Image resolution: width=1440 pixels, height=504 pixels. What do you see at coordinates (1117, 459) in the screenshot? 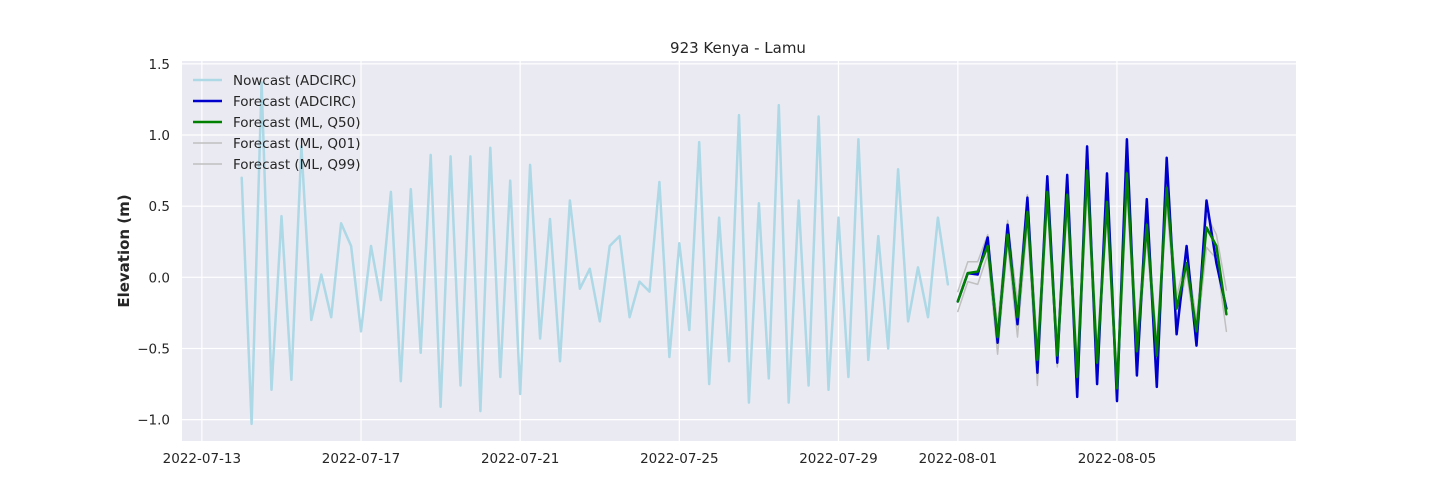
I see `x-tick-label: 2022-08-05` at bounding box center [1117, 459].